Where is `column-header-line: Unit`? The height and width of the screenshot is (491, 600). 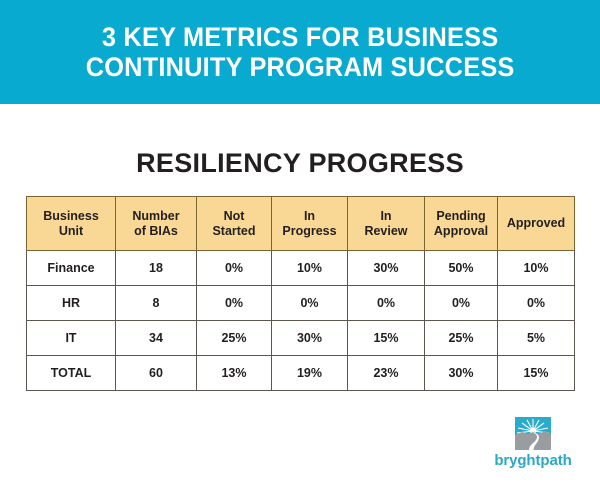
column-header-line: Unit is located at coordinates (71, 230).